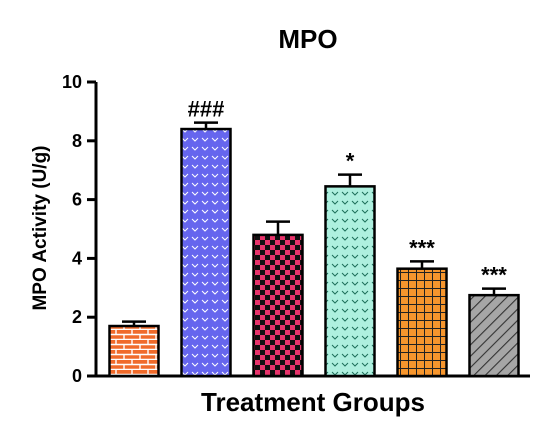 This screenshot has height=436, width=547. I want to click on chart-title: MPO, so click(307, 39).